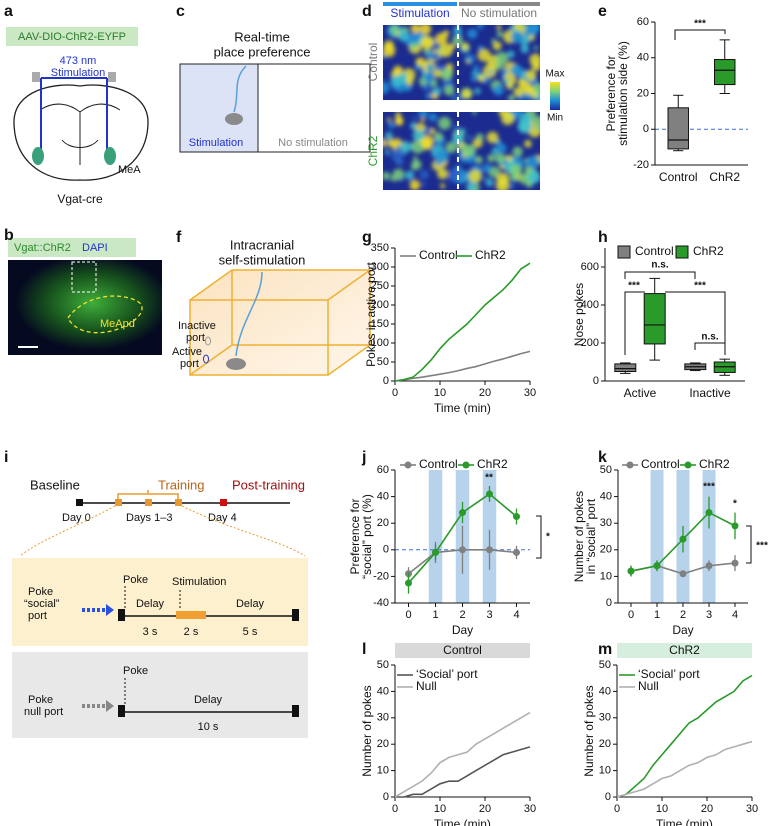  What do you see at coordinates (725, 72) in the screenshot?
I see `box` at bounding box center [725, 72].